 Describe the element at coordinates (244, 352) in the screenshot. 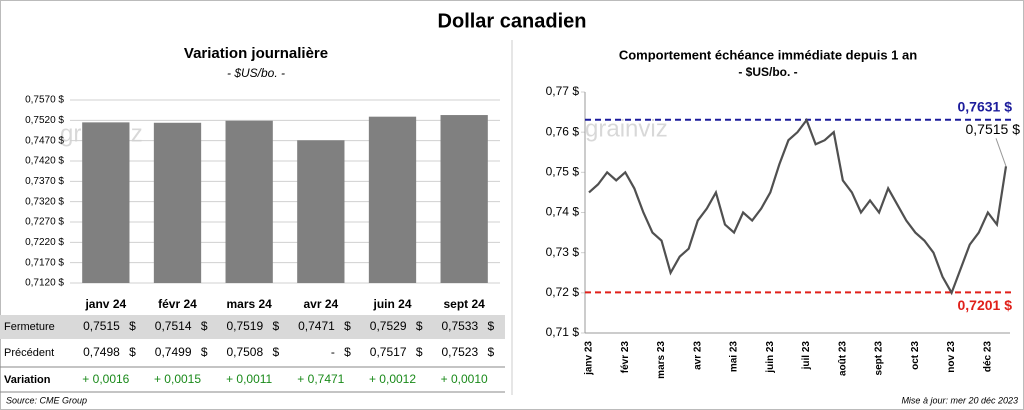

I see `cell-value: 0,7508` at that location.